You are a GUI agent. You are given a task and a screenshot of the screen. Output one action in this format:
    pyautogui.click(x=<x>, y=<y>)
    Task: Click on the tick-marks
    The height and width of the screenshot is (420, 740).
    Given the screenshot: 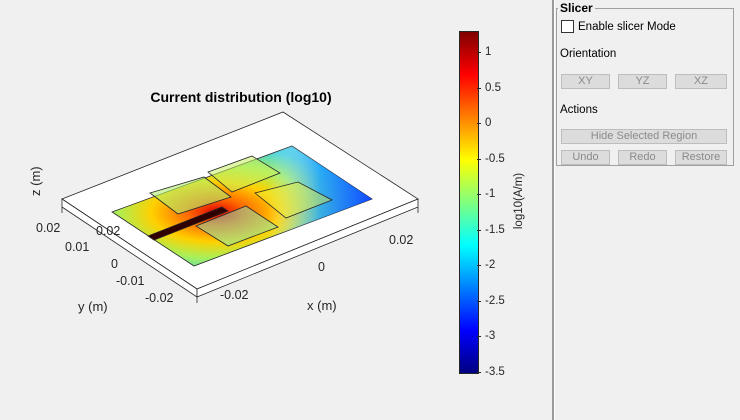 What is the action you would take?
    pyautogui.click(x=240, y=255)
    